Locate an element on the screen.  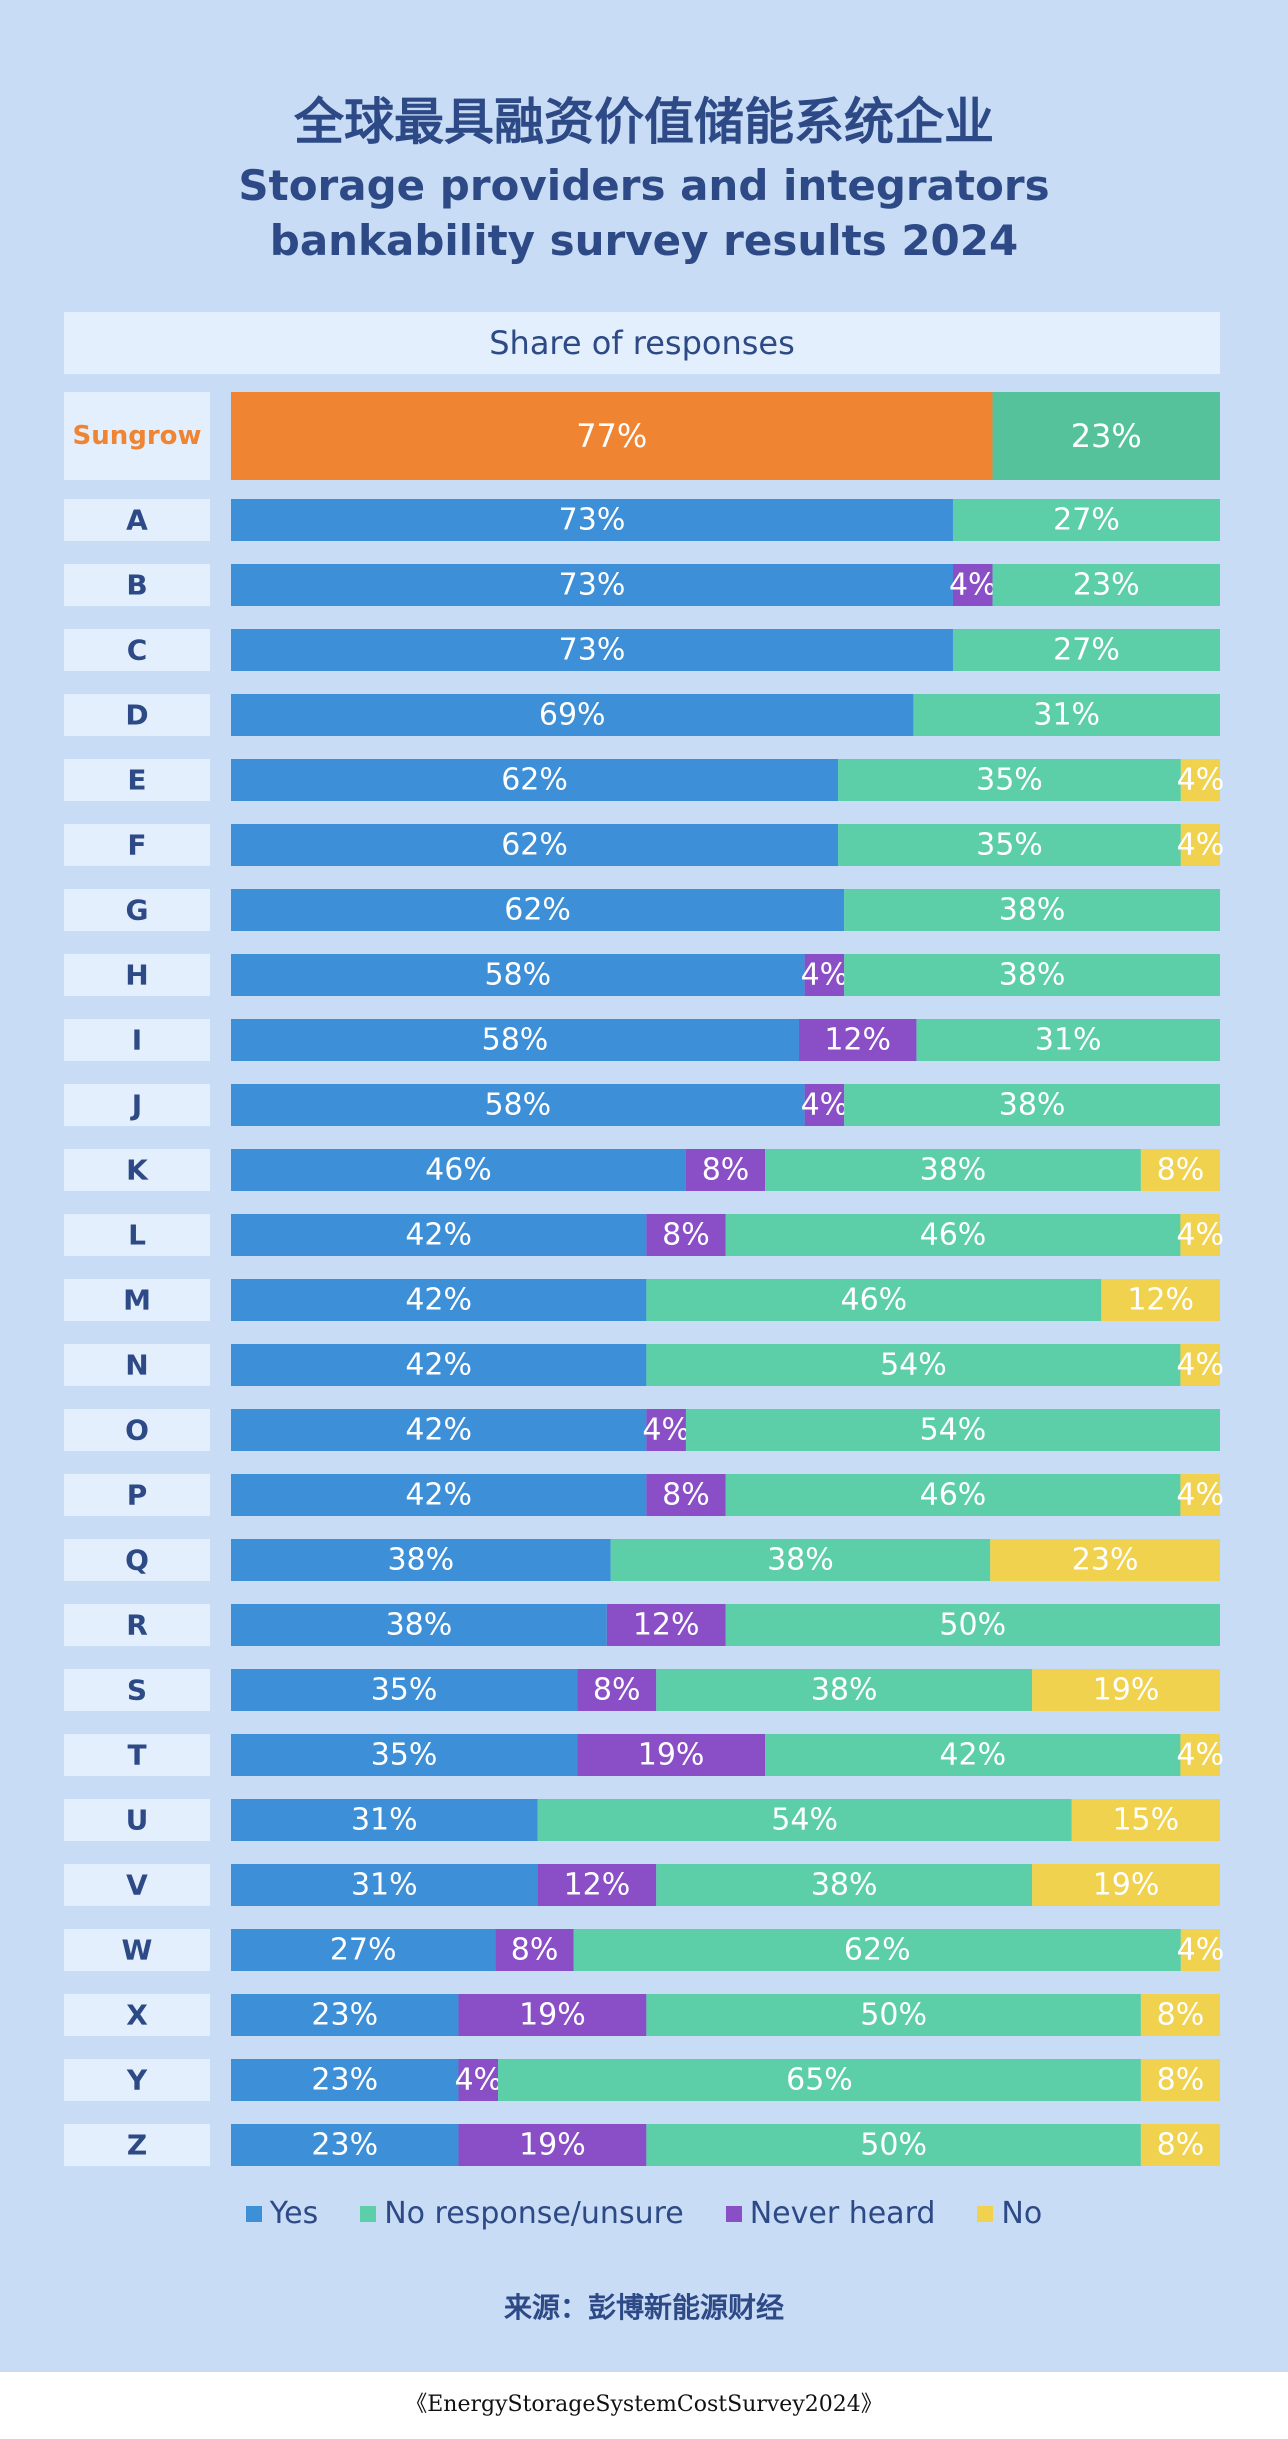
category-label-box-c is located at coordinates (137, 650).